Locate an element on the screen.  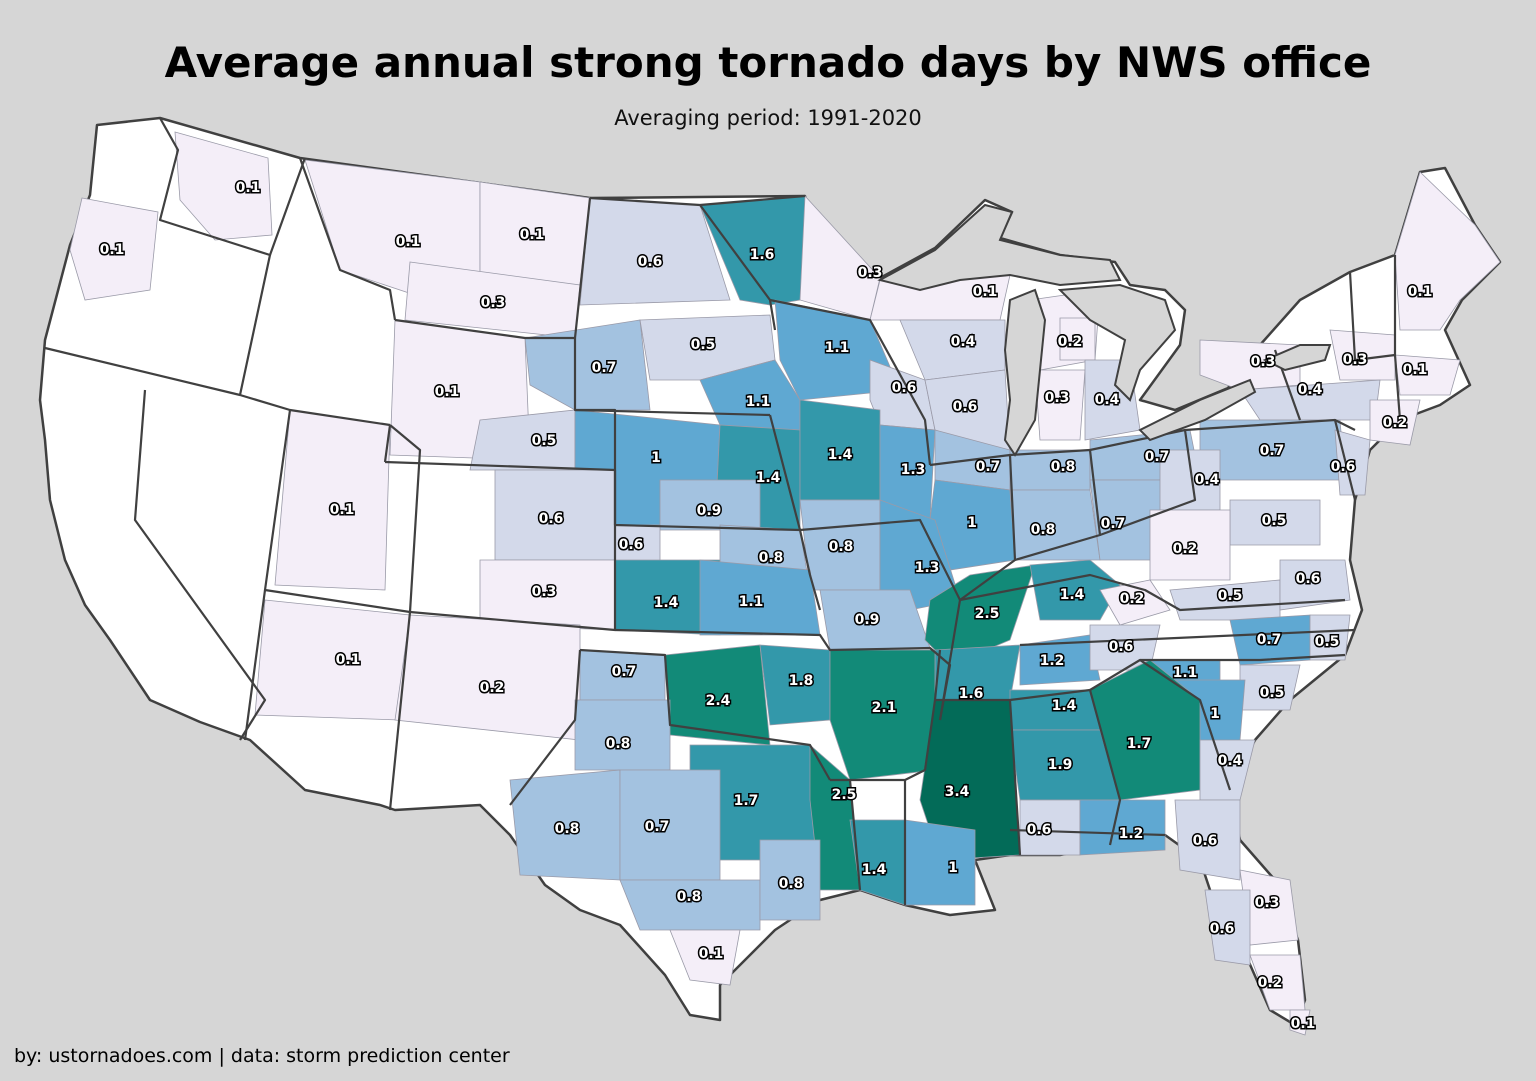
great-lakes is located at coordinates (1104, 330).